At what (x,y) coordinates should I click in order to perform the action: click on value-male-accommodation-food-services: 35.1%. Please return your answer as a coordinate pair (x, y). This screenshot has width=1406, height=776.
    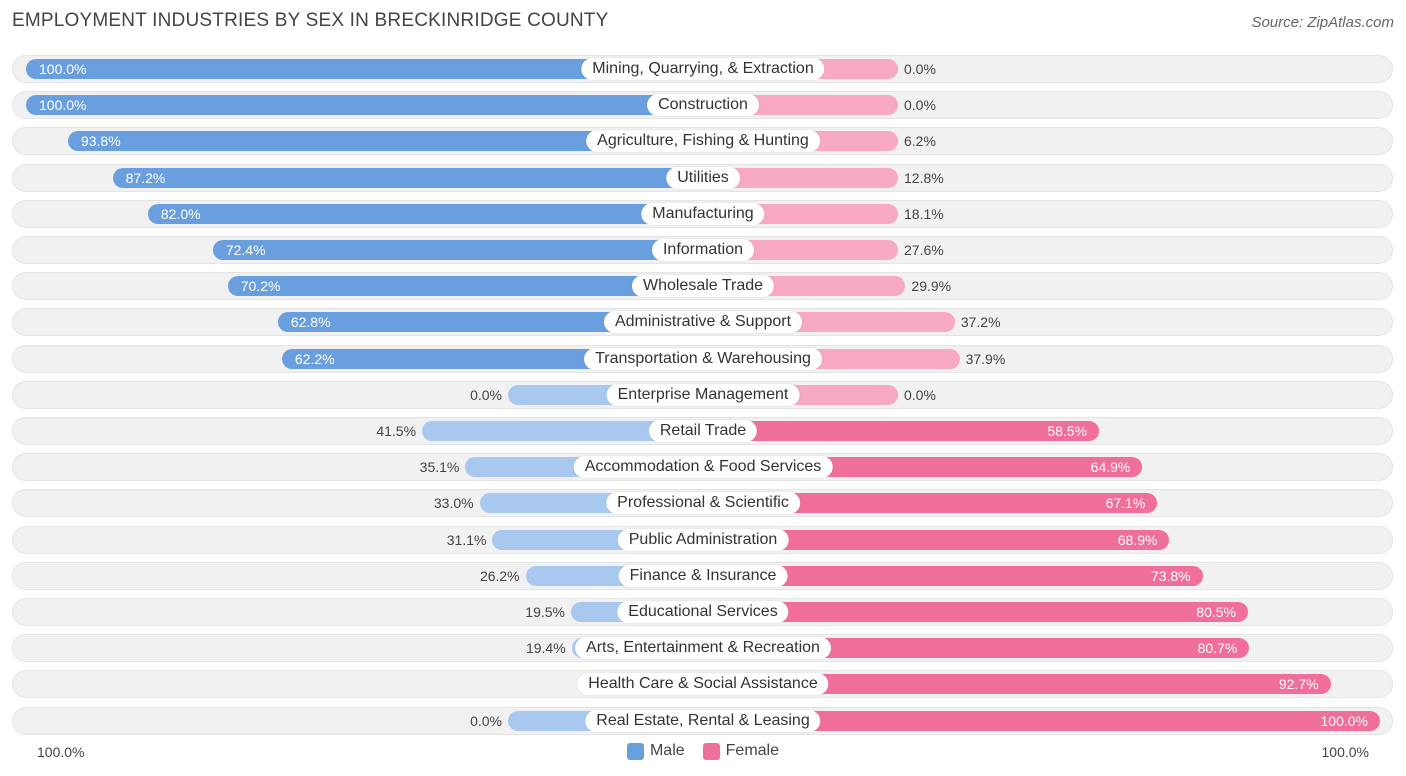
    Looking at the image, I should click on (439, 467).